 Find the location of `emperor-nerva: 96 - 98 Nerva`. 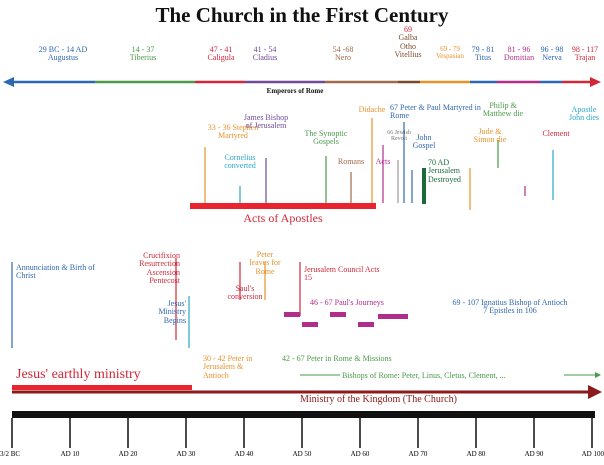

emperor-nerva: 96 - 98 Nerva is located at coordinates (552, 54).